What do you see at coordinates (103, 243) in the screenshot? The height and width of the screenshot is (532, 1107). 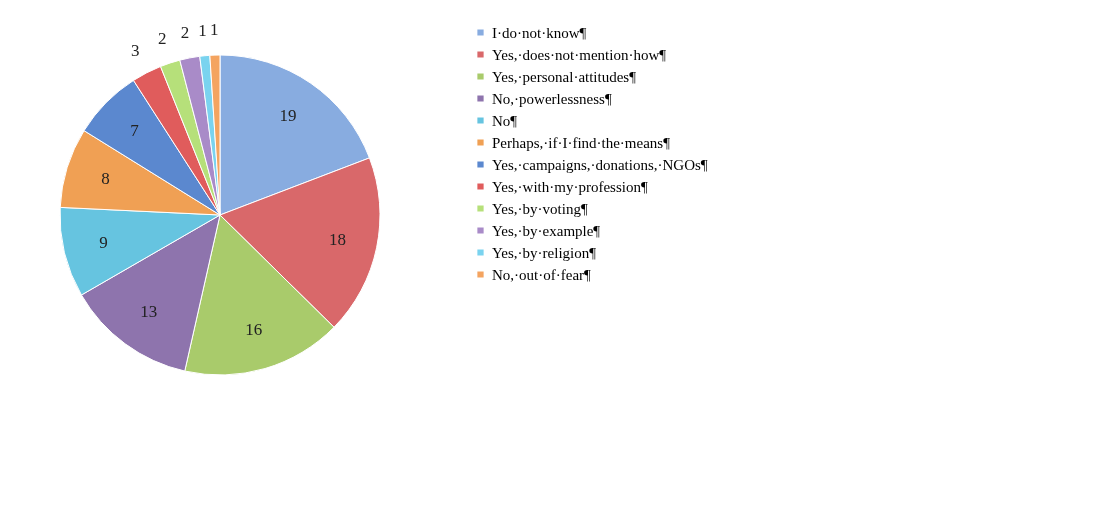 I see `data-label: 9` at bounding box center [103, 243].